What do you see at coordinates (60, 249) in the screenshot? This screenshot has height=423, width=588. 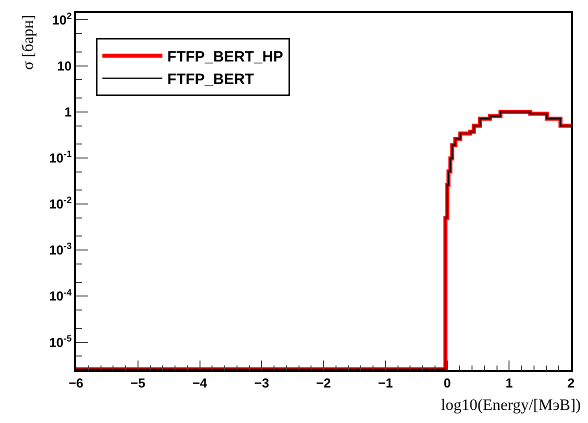 I see `y-tick-label: 10$^{-3}$` at bounding box center [60, 249].